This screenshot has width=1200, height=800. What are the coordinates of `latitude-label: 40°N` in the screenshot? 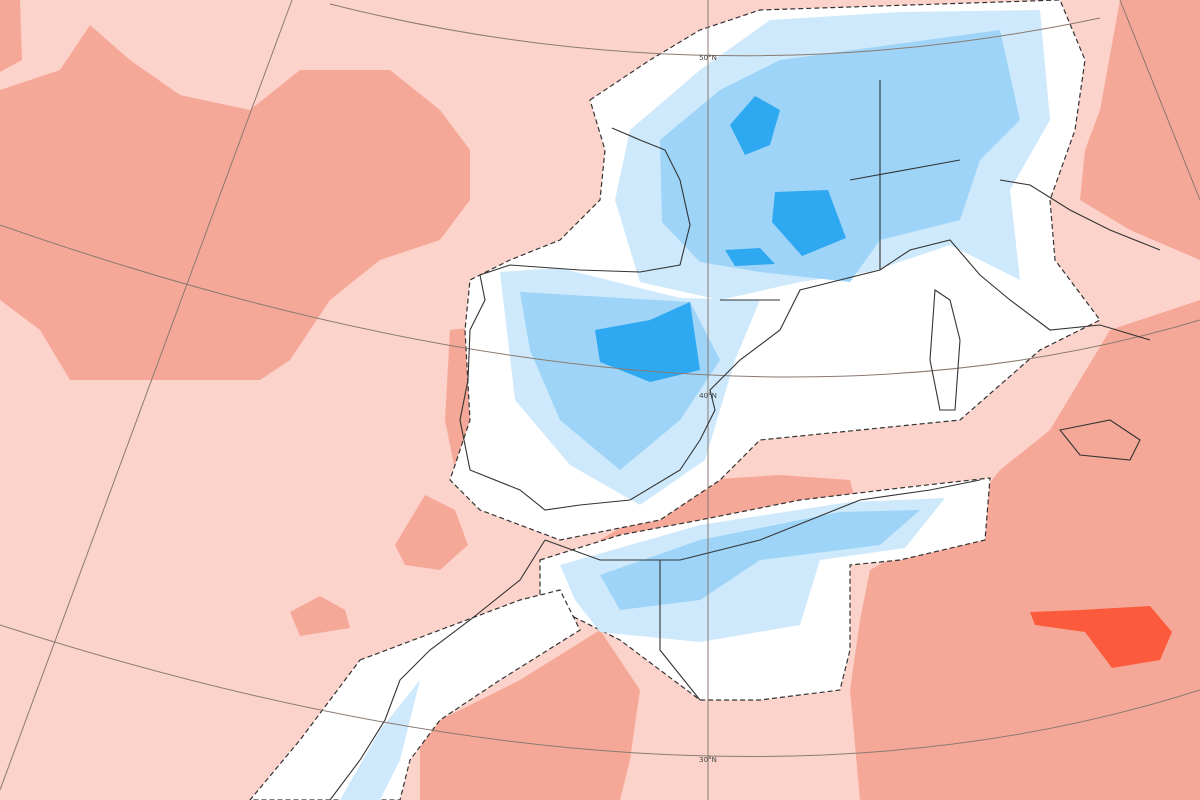 It's located at (708, 396).